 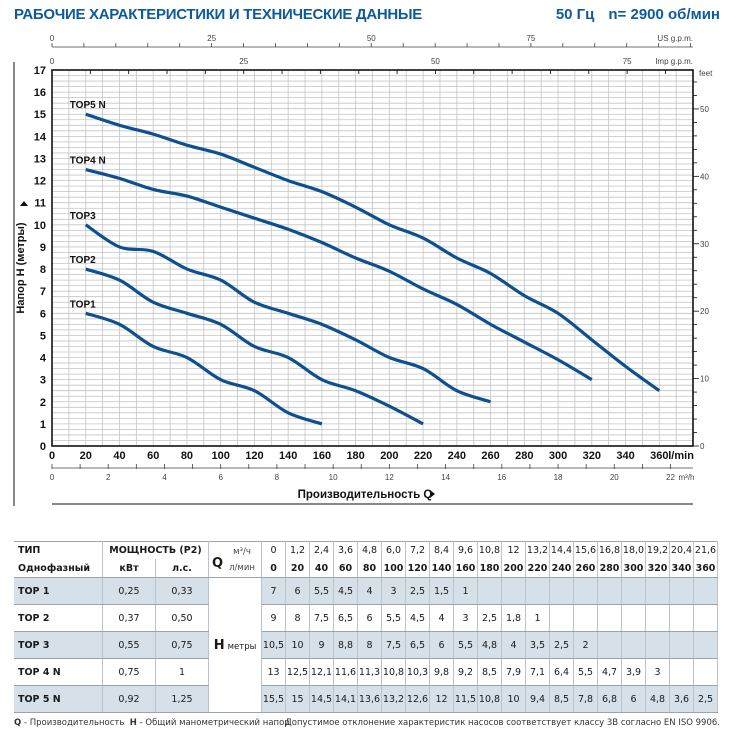 What do you see at coordinates (43, 314) in the screenshot?
I see `y-tick-label: 6` at bounding box center [43, 314].